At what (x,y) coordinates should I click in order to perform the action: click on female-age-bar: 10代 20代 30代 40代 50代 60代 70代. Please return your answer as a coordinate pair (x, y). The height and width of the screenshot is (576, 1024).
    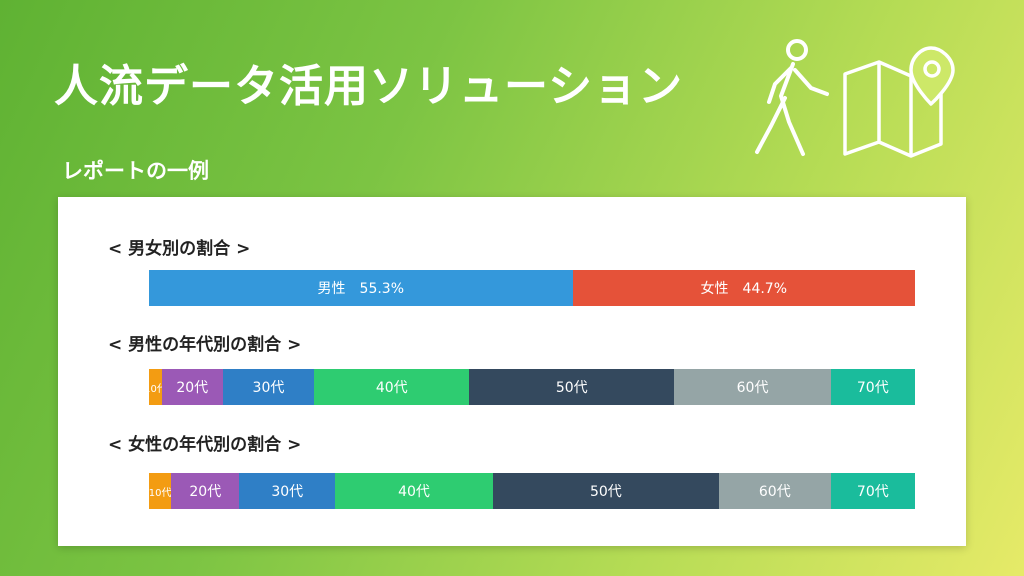
    Looking at the image, I should click on (532, 491).